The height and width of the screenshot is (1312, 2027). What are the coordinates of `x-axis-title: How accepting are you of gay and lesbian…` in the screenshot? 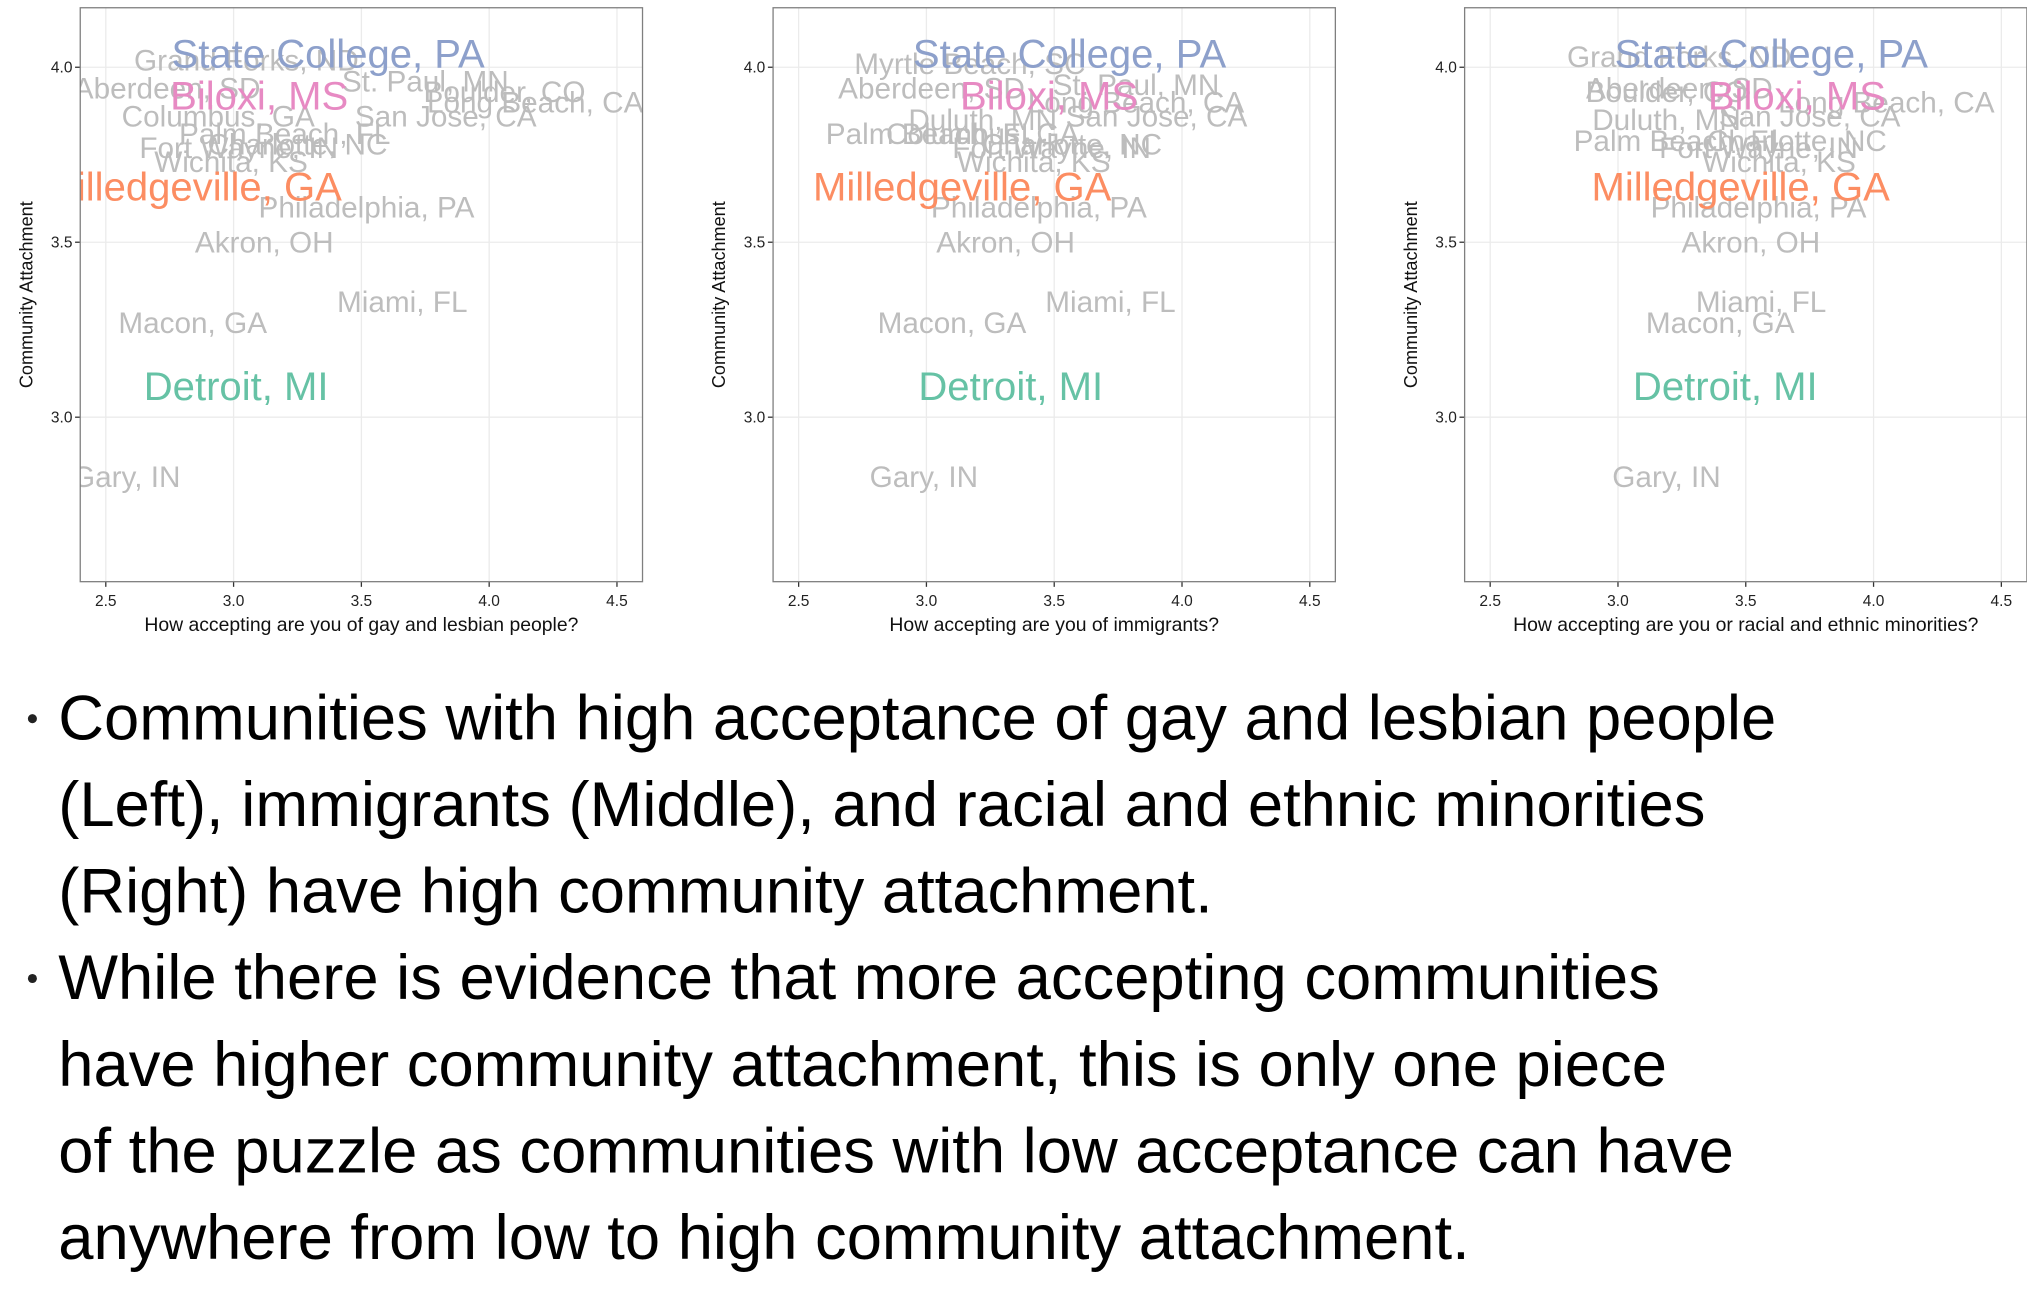 It's located at (361, 625).